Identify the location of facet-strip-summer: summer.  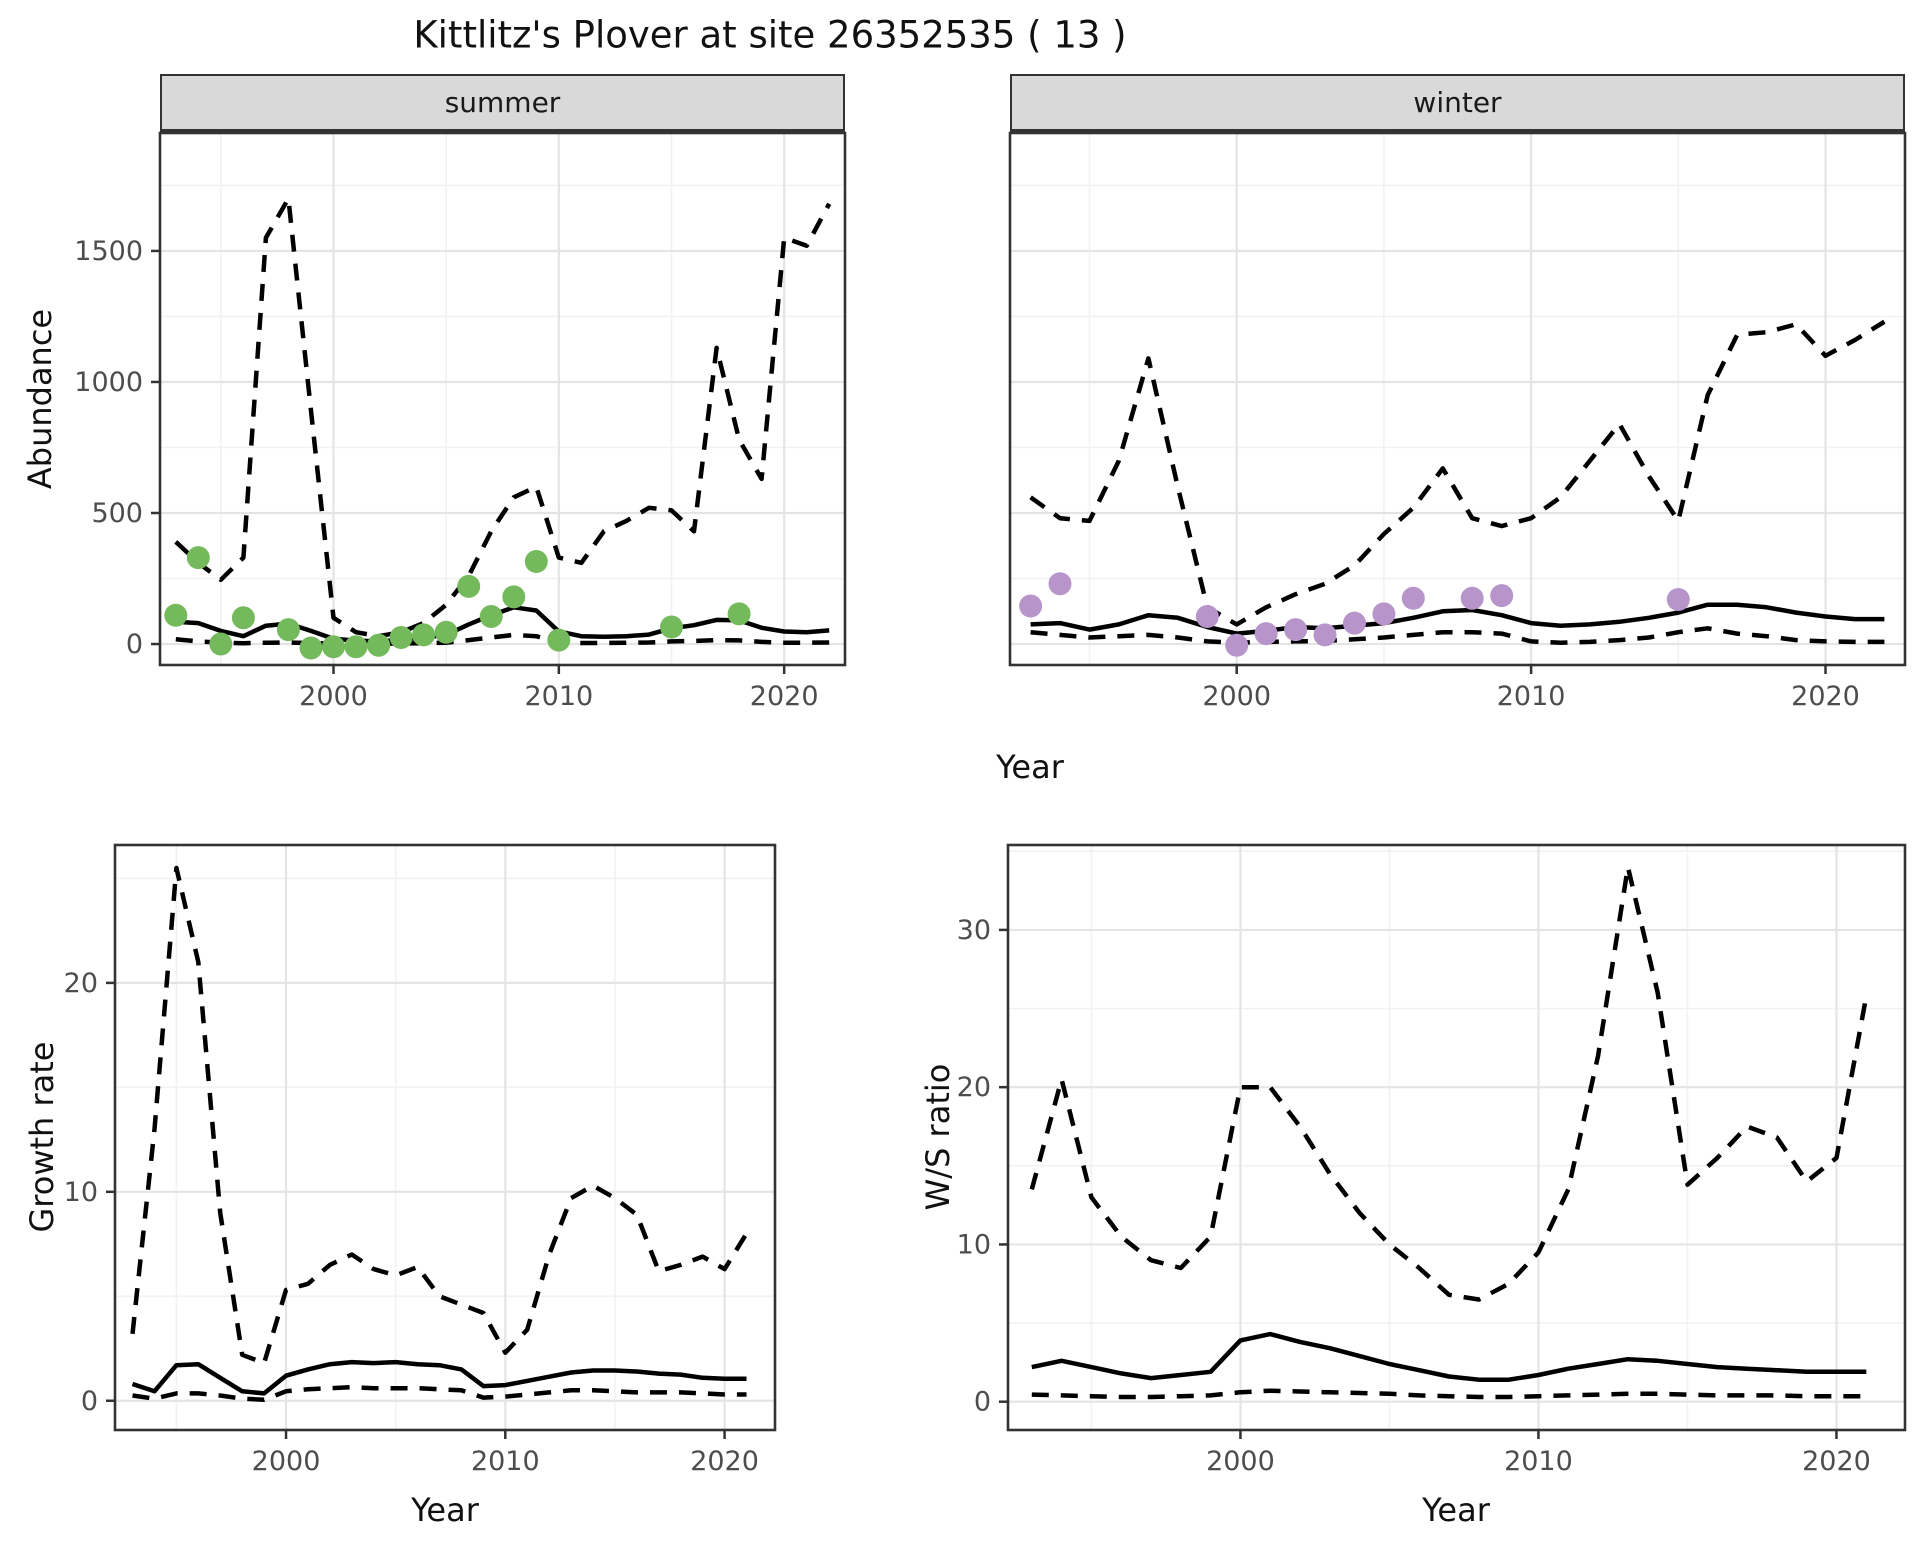
(502, 103).